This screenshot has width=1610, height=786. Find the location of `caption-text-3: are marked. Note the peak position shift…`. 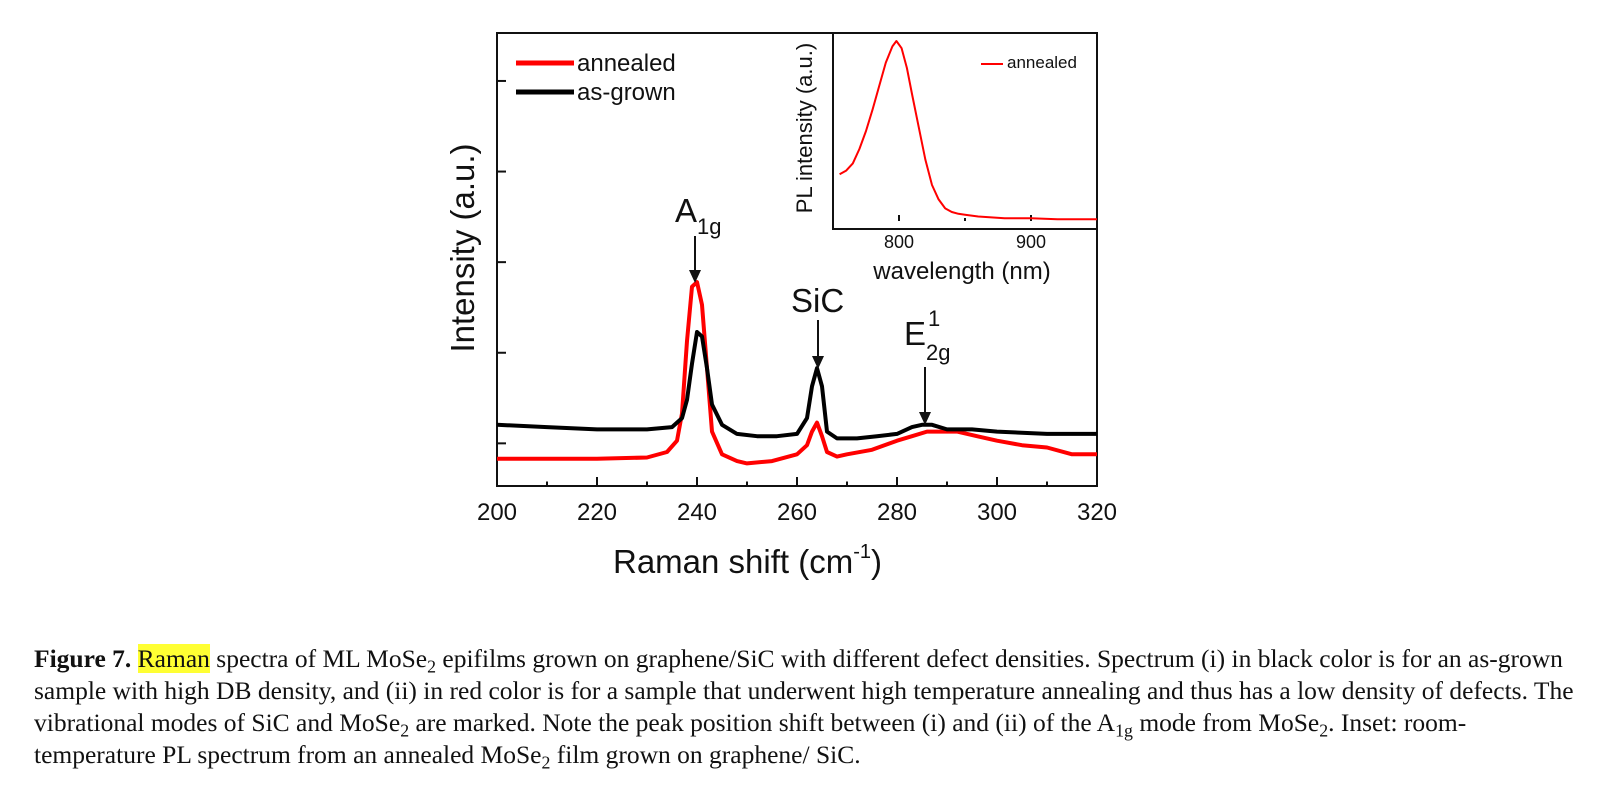

caption-text-3: are marked. Note the peak position shift… is located at coordinates (762, 722).